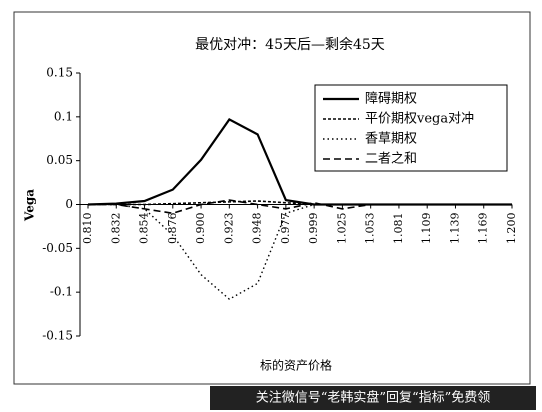 The width and height of the screenshot is (542, 412). I want to click on legend-label: 香草期权, so click(391, 139).